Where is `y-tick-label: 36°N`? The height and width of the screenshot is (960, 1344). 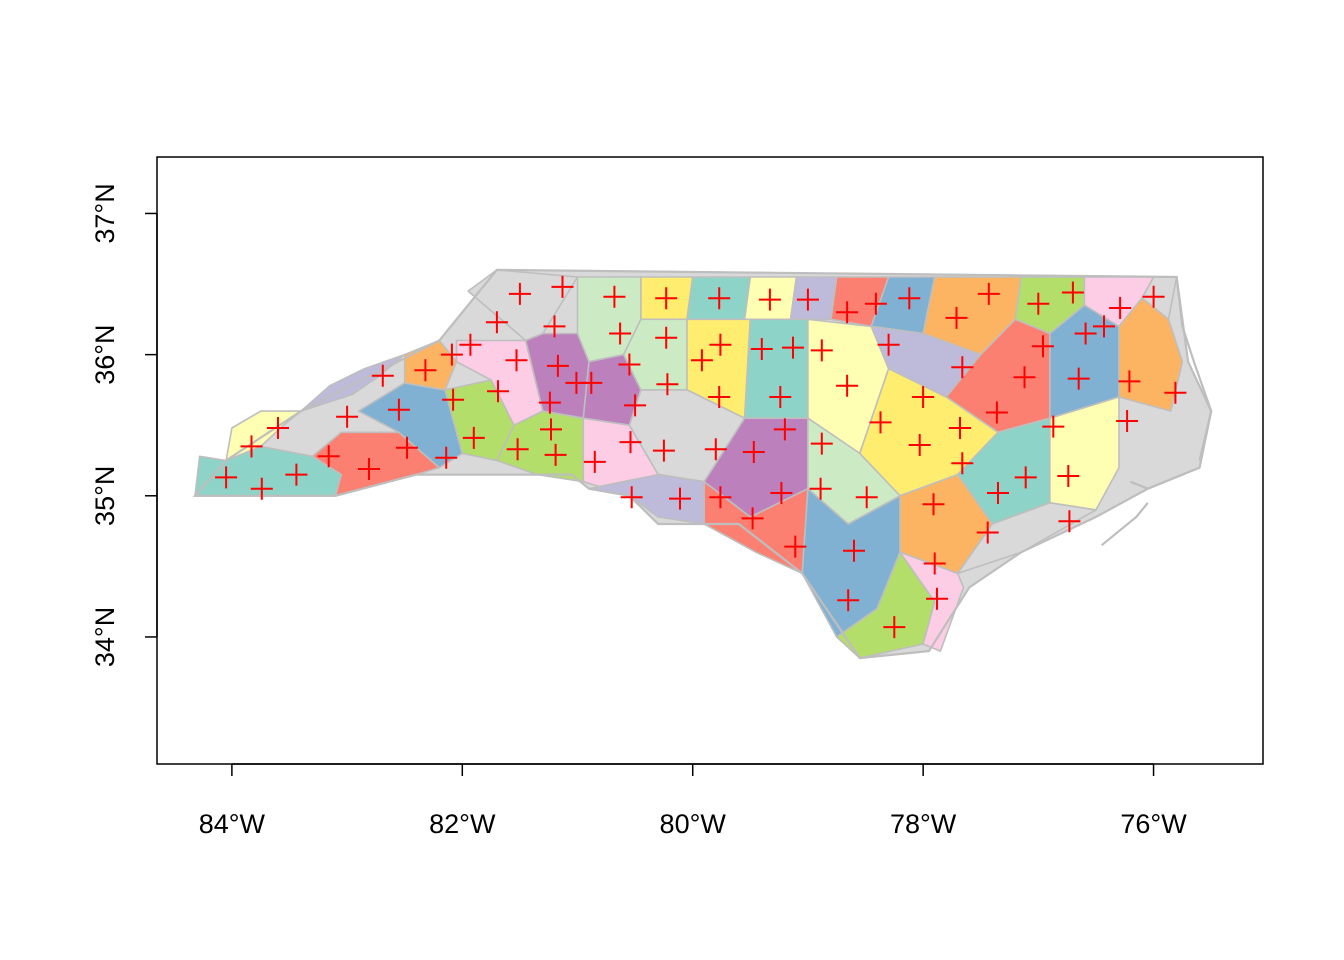 y-tick-label: 36°N is located at coordinates (105, 354).